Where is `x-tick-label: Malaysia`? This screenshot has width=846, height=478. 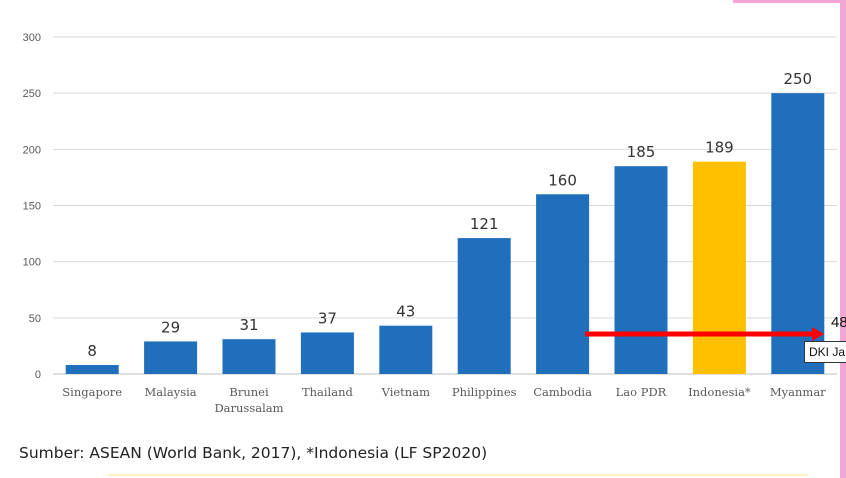
x-tick-label: Malaysia is located at coordinates (171, 392).